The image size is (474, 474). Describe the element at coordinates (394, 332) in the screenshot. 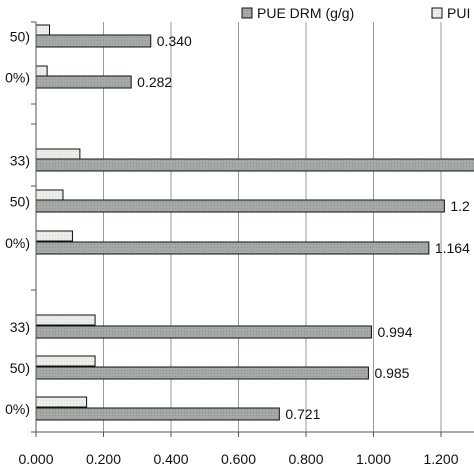

I see `bar-value-label: 0.994` at that location.